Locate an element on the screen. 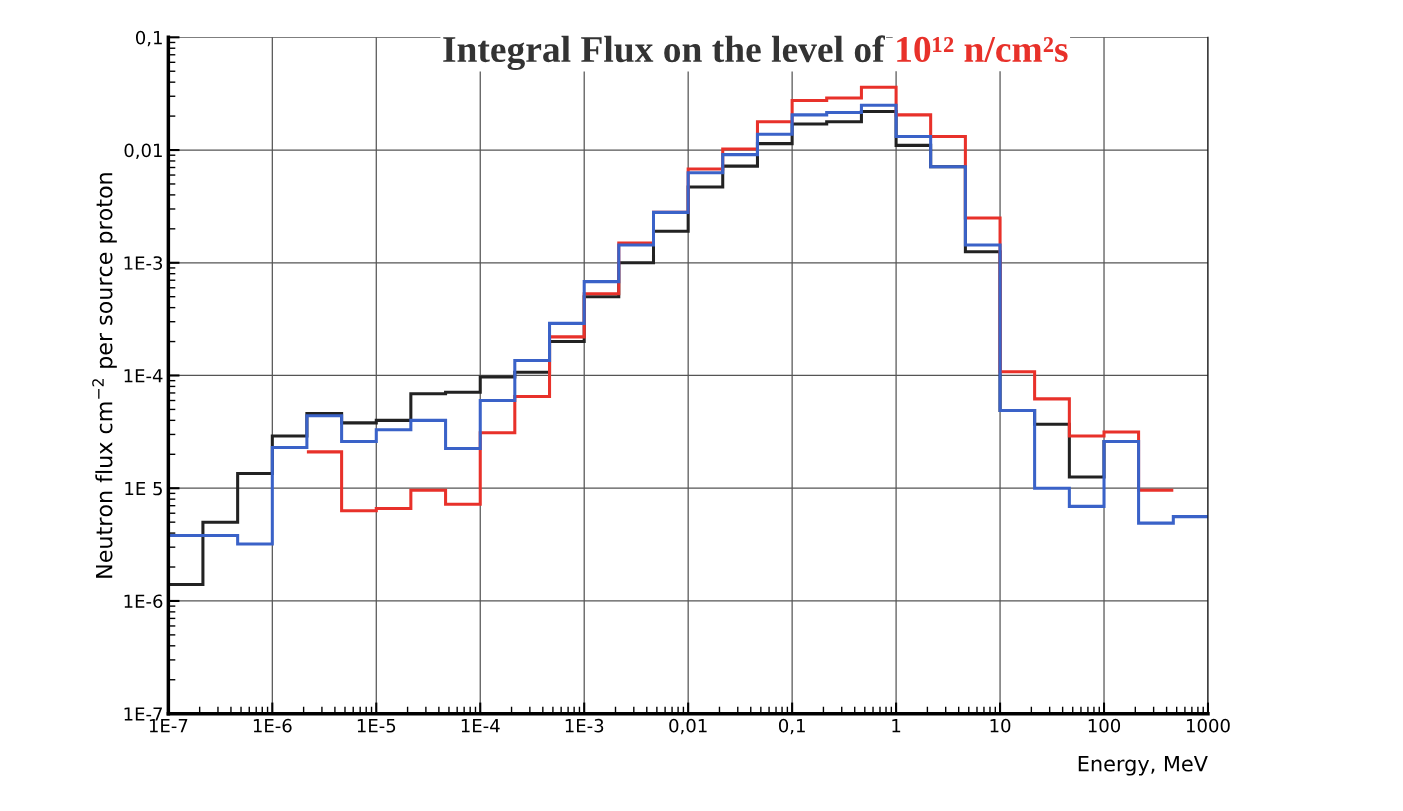 This screenshot has height=811, width=1403. x-tick-label: 1000 is located at coordinates (1208, 725).